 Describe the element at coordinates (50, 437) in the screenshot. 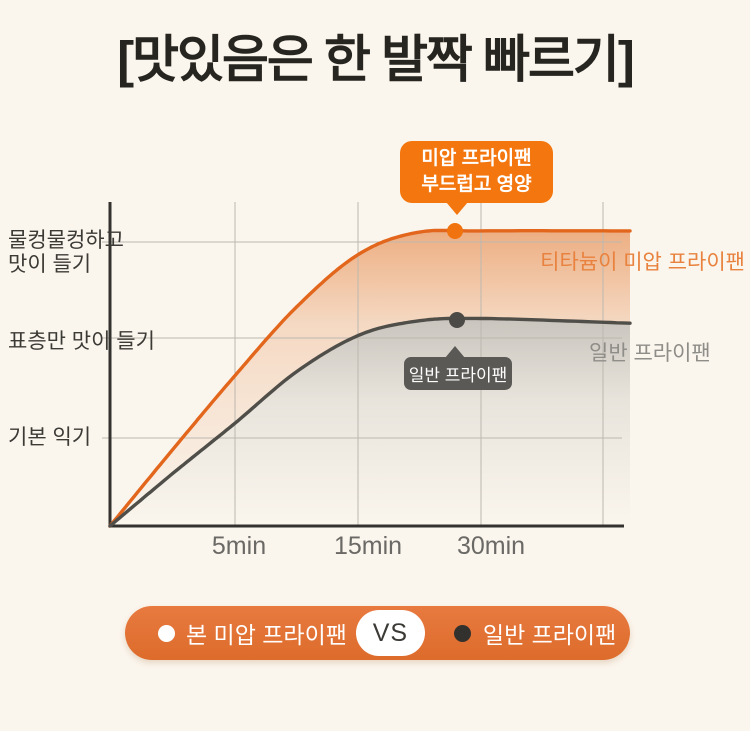

I see `y-axis-label-bottom: 기본 익기` at that location.